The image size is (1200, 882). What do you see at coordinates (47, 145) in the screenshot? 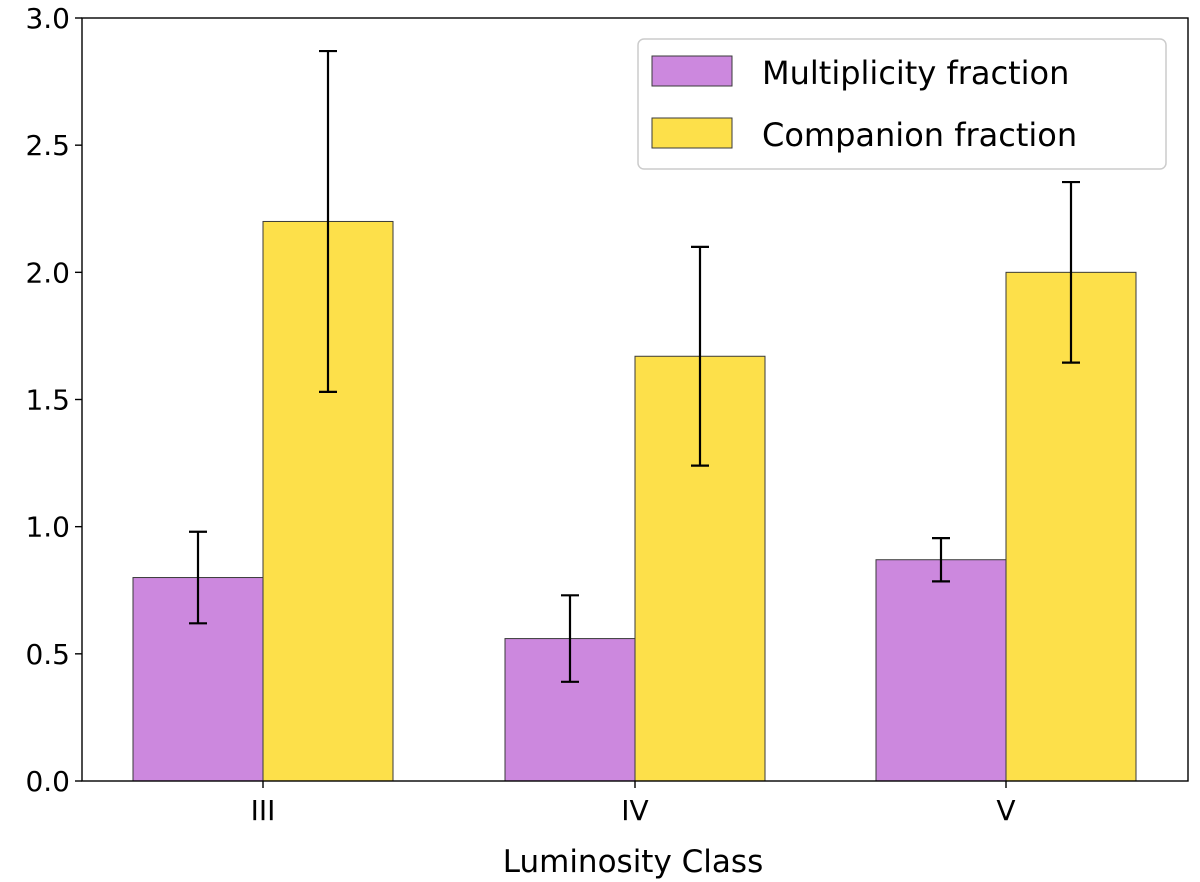
I see `y-tick-label: 2.5` at bounding box center [47, 145].